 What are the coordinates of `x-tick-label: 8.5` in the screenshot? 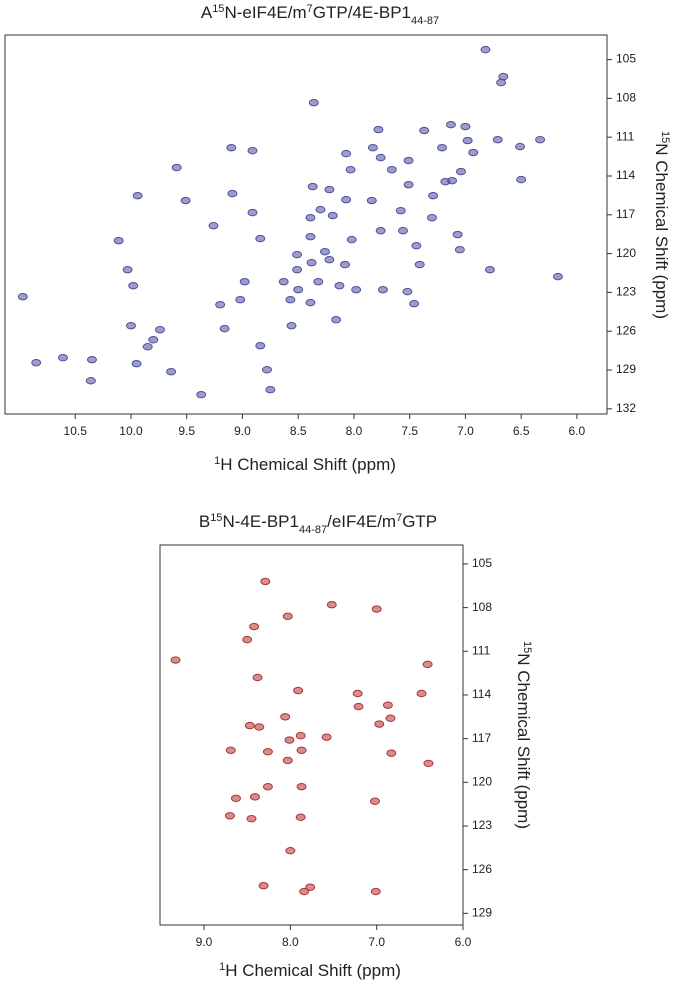 It's located at (298, 431).